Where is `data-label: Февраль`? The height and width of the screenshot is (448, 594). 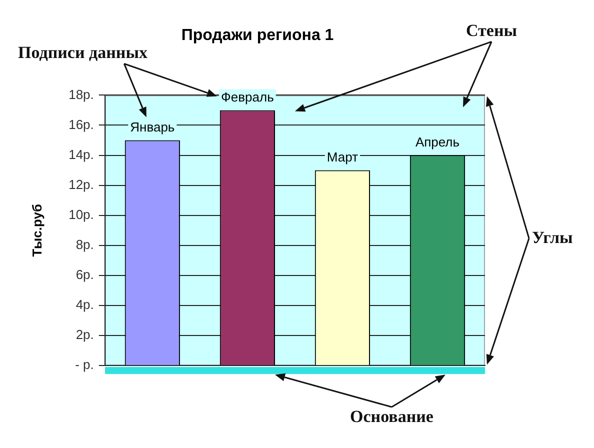
data-label: Февраль is located at coordinates (247, 96).